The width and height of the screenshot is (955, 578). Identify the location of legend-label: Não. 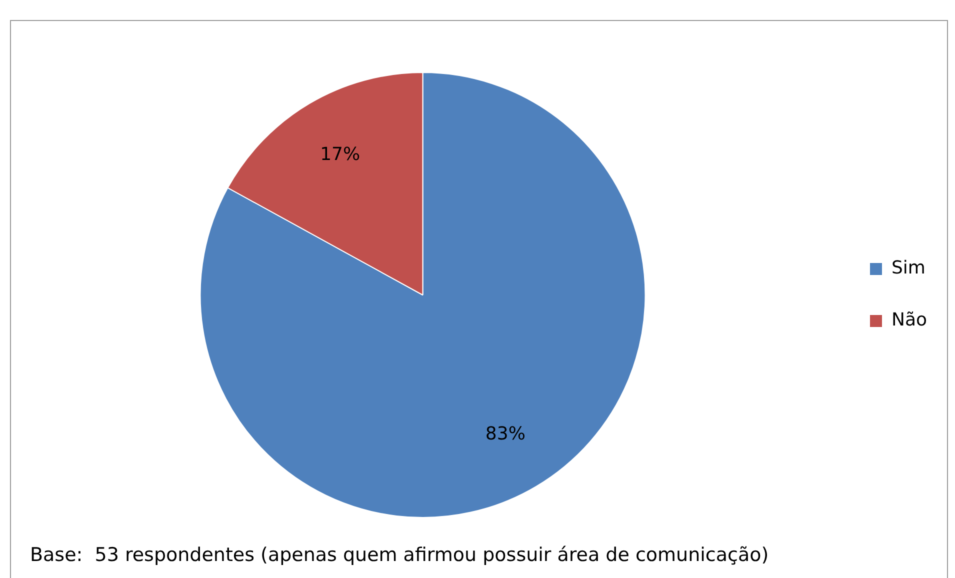
(909, 320).